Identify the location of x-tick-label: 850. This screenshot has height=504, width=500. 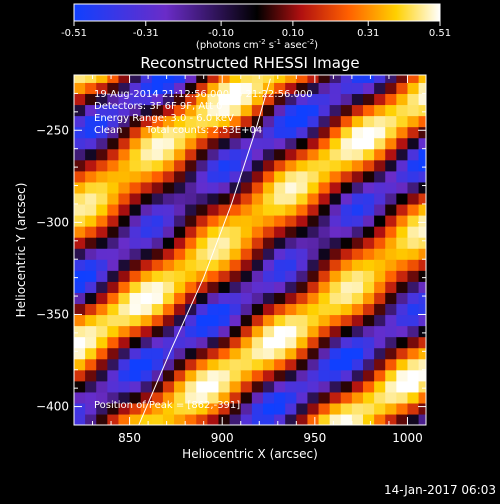
(129, 438).